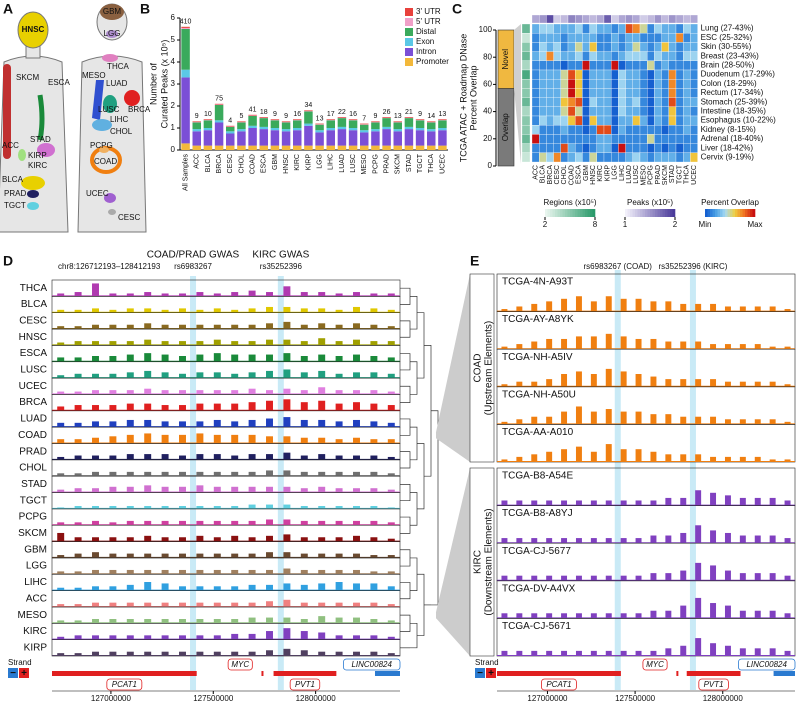 This screenshot has width=800, height=704. What do you see at coordinates (491, 673) in the screenshot?
I see `strand-box` at bounding box center [491, 673].